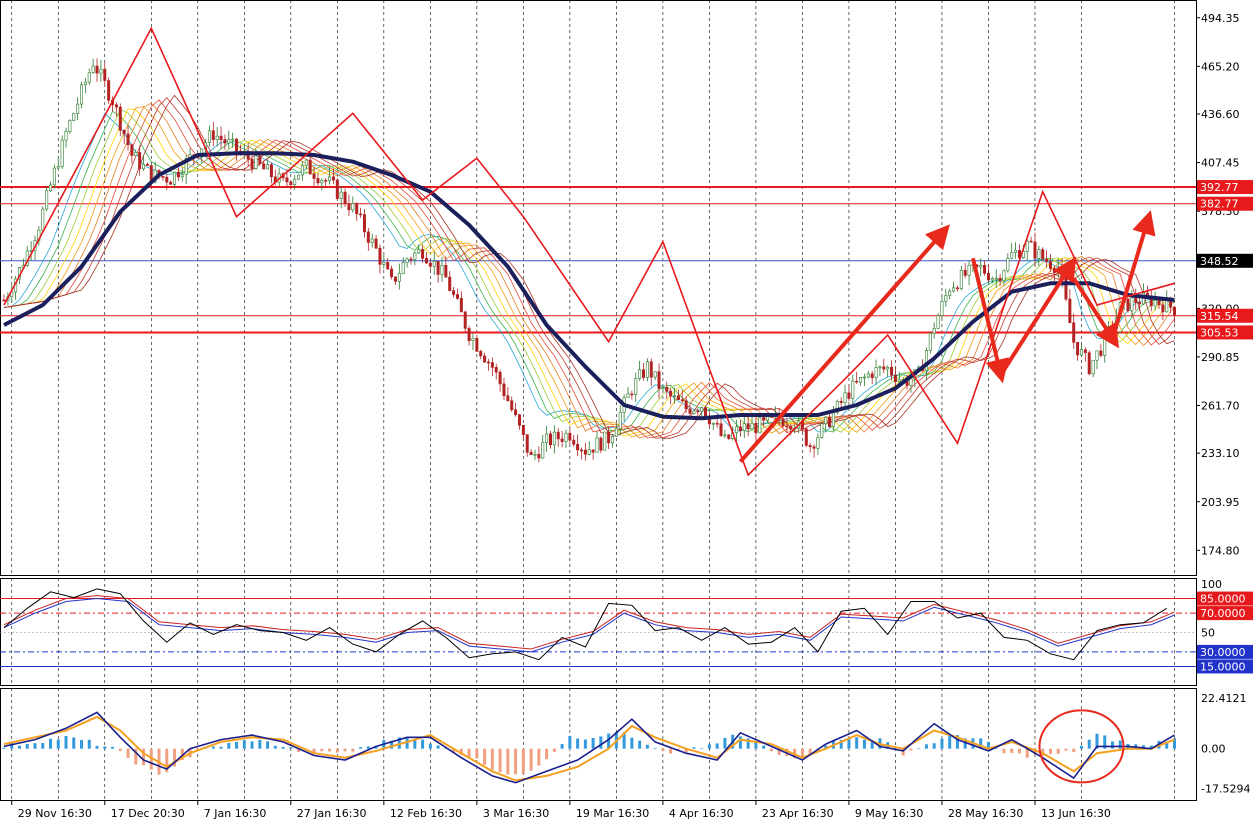  I want to click on x-tick-label: 27 Jan 16:30, so click(332, 813).